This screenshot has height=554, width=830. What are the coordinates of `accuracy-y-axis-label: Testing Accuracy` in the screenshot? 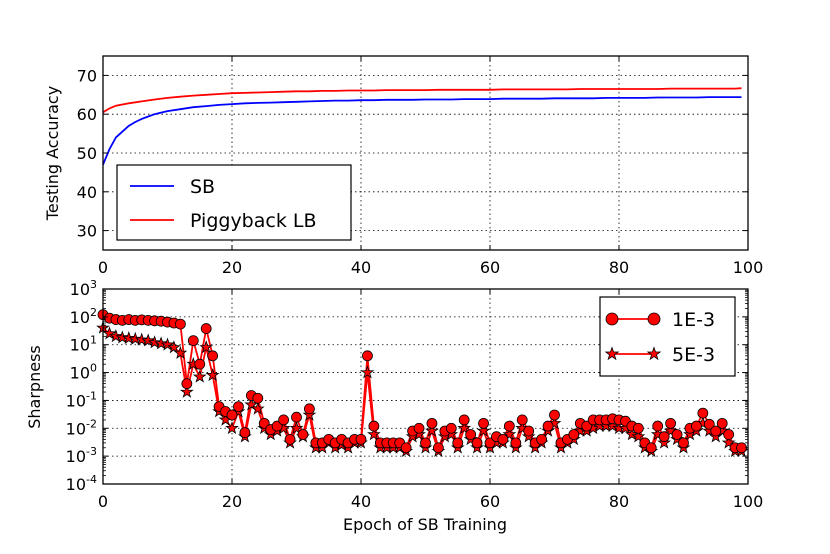 It's located at (52, 153).